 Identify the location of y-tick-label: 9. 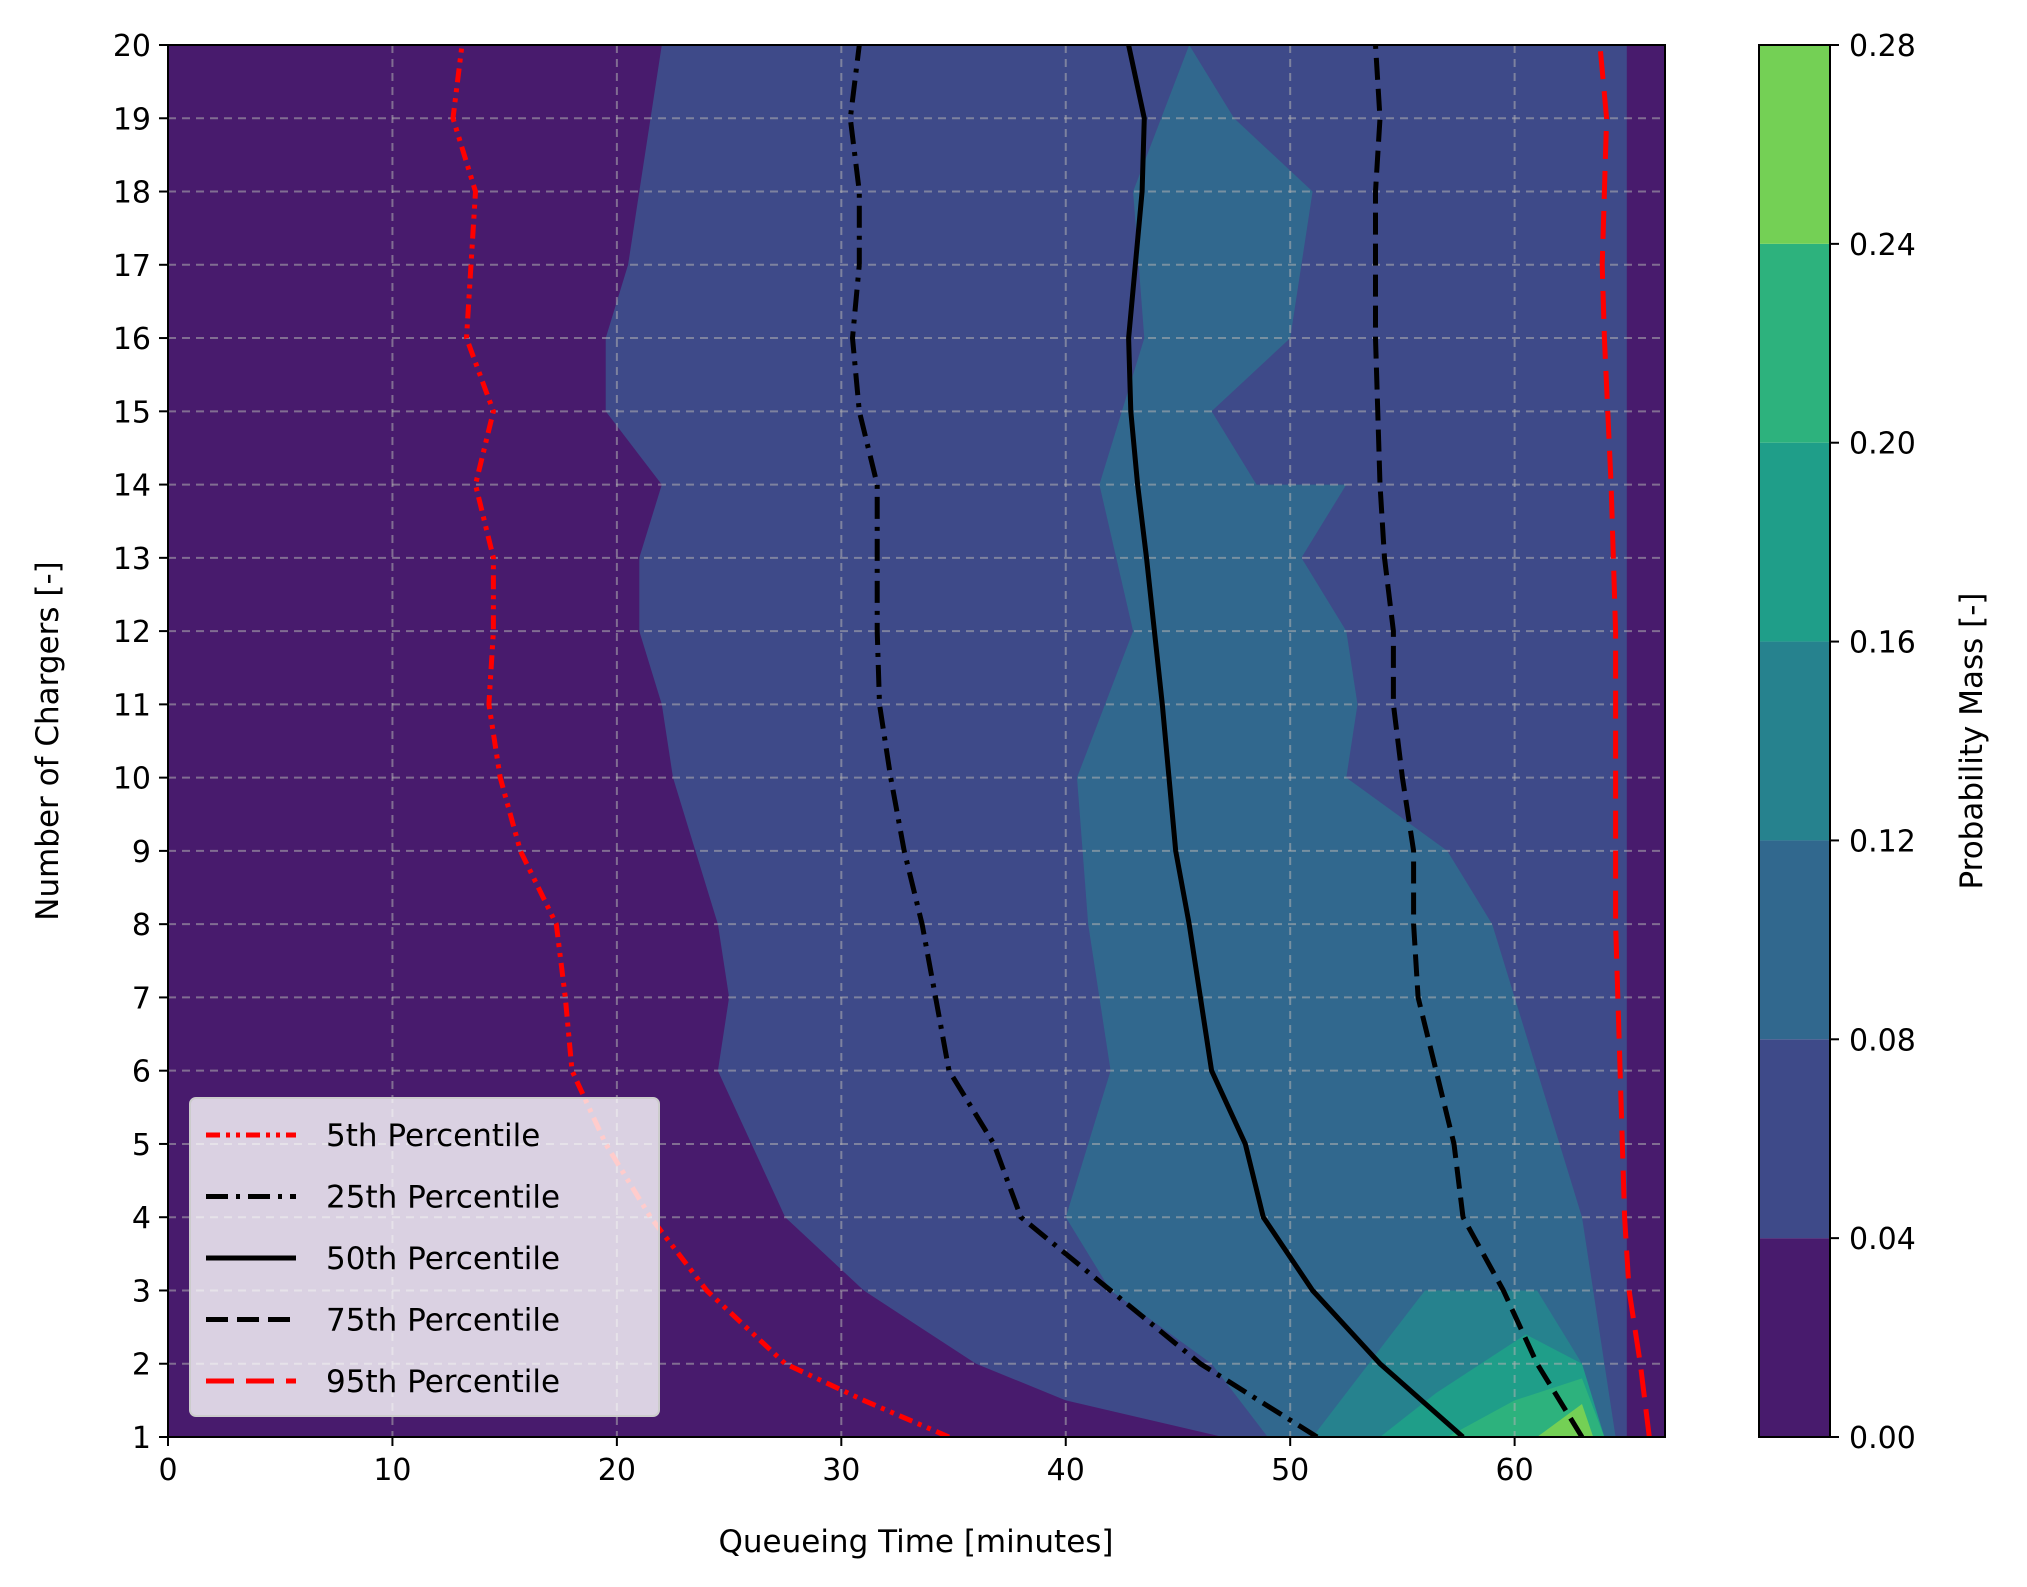
(141, 852).